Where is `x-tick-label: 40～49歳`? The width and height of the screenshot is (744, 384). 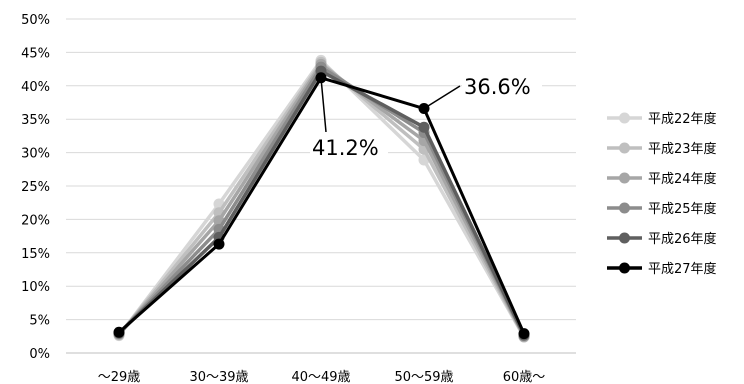 x-tick-label: 40～49歳 is located at coordinates (320, 377).